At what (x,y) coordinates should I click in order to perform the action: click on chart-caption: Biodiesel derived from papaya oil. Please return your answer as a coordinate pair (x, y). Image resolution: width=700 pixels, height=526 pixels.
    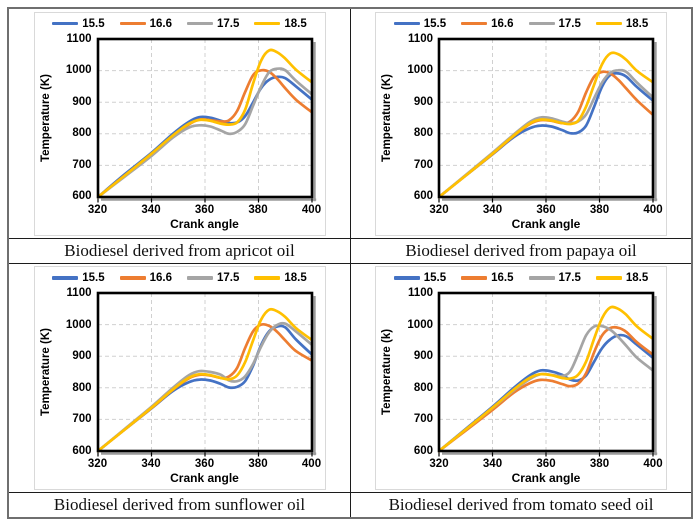
    Looking at the image, I should click on (521, 250).